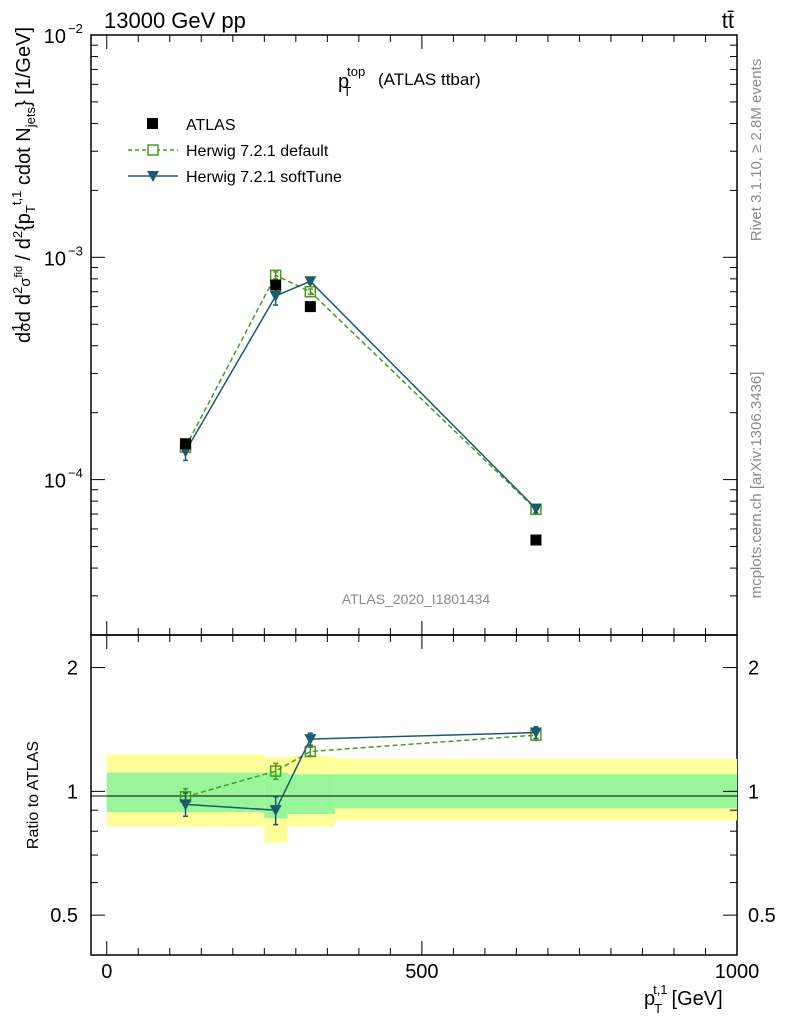  I want to click on plot-title: ptop T (ATLAS ttbar), so click(409, 82).